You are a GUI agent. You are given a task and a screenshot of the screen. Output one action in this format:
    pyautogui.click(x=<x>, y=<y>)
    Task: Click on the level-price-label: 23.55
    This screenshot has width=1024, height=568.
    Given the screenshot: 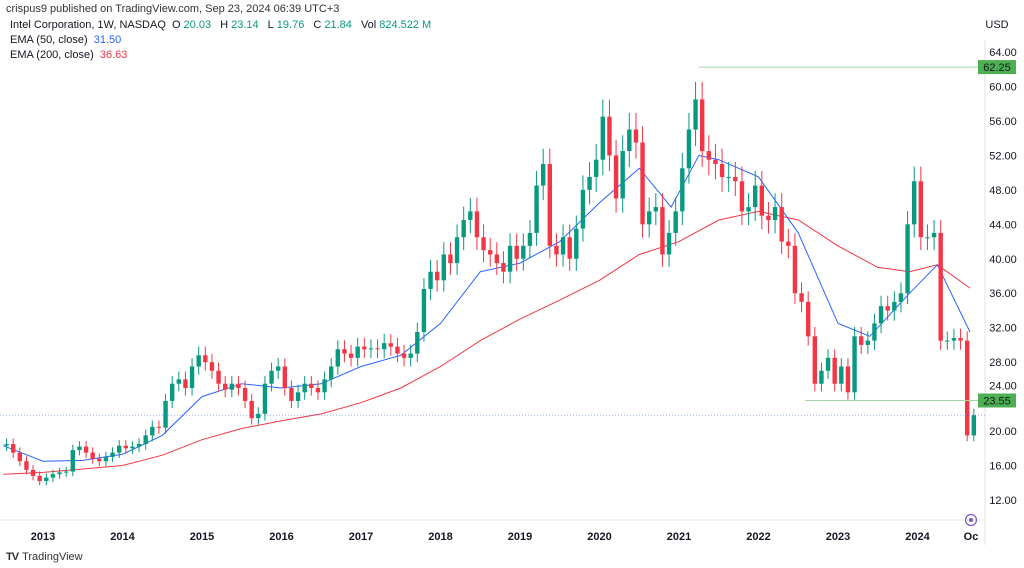 What is the action you would take?
    pyautogui.click(x=997, y=401)
    